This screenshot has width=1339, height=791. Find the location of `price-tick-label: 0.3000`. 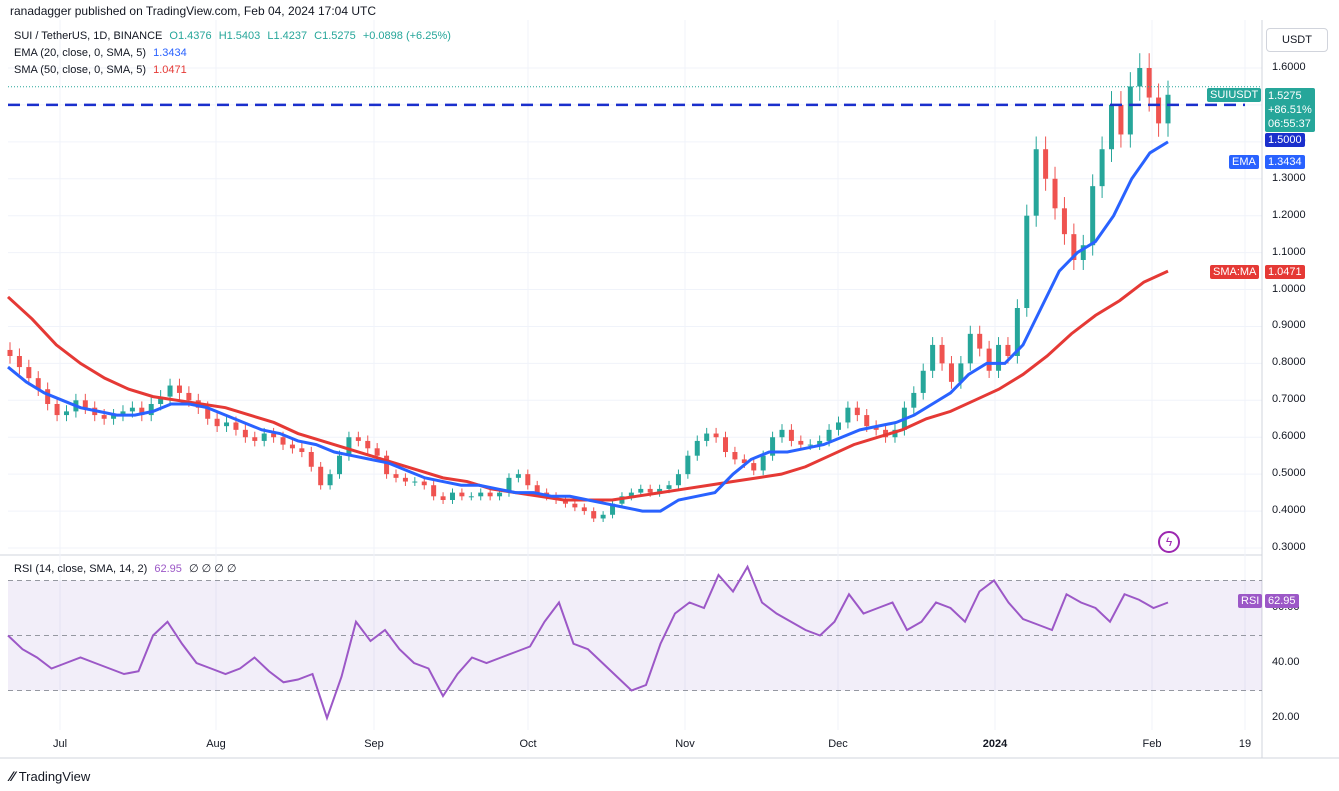

price-tick-label: 0.3000 is located at coordinates (1289, 547).